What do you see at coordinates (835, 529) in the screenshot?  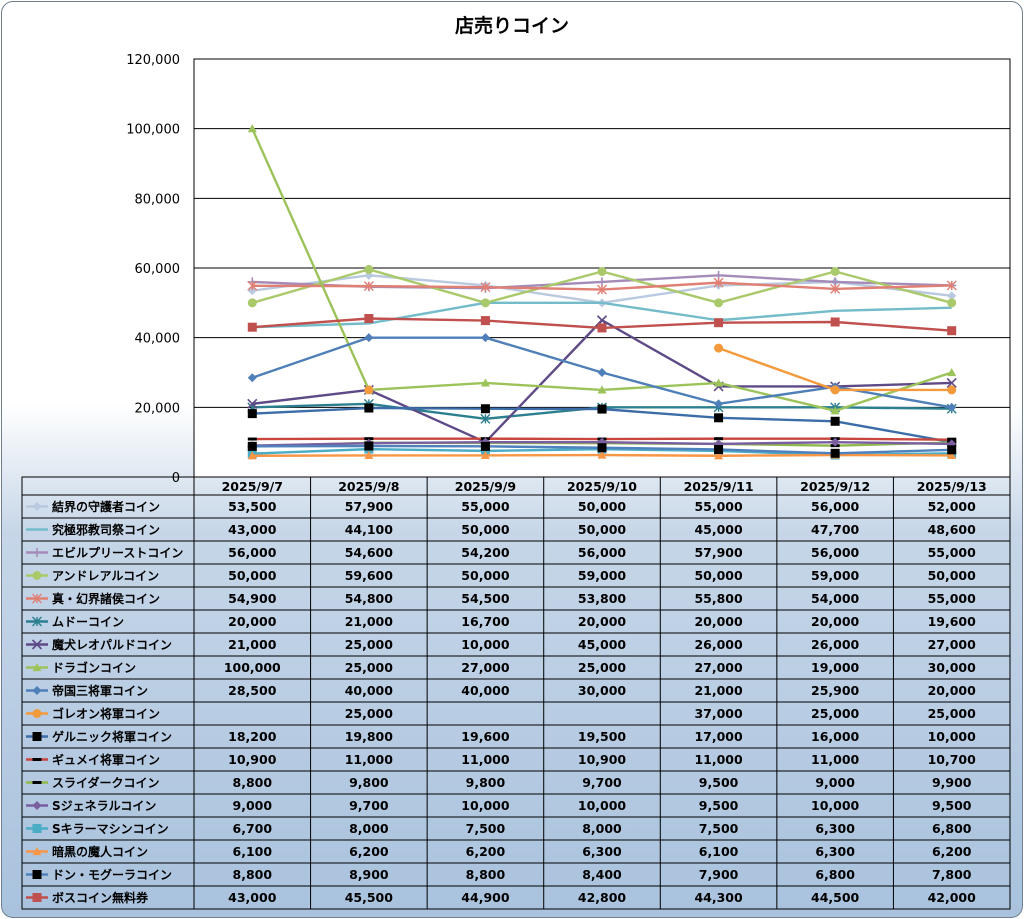 I see `data-label: 47,700` at bounding box center [835, 529].